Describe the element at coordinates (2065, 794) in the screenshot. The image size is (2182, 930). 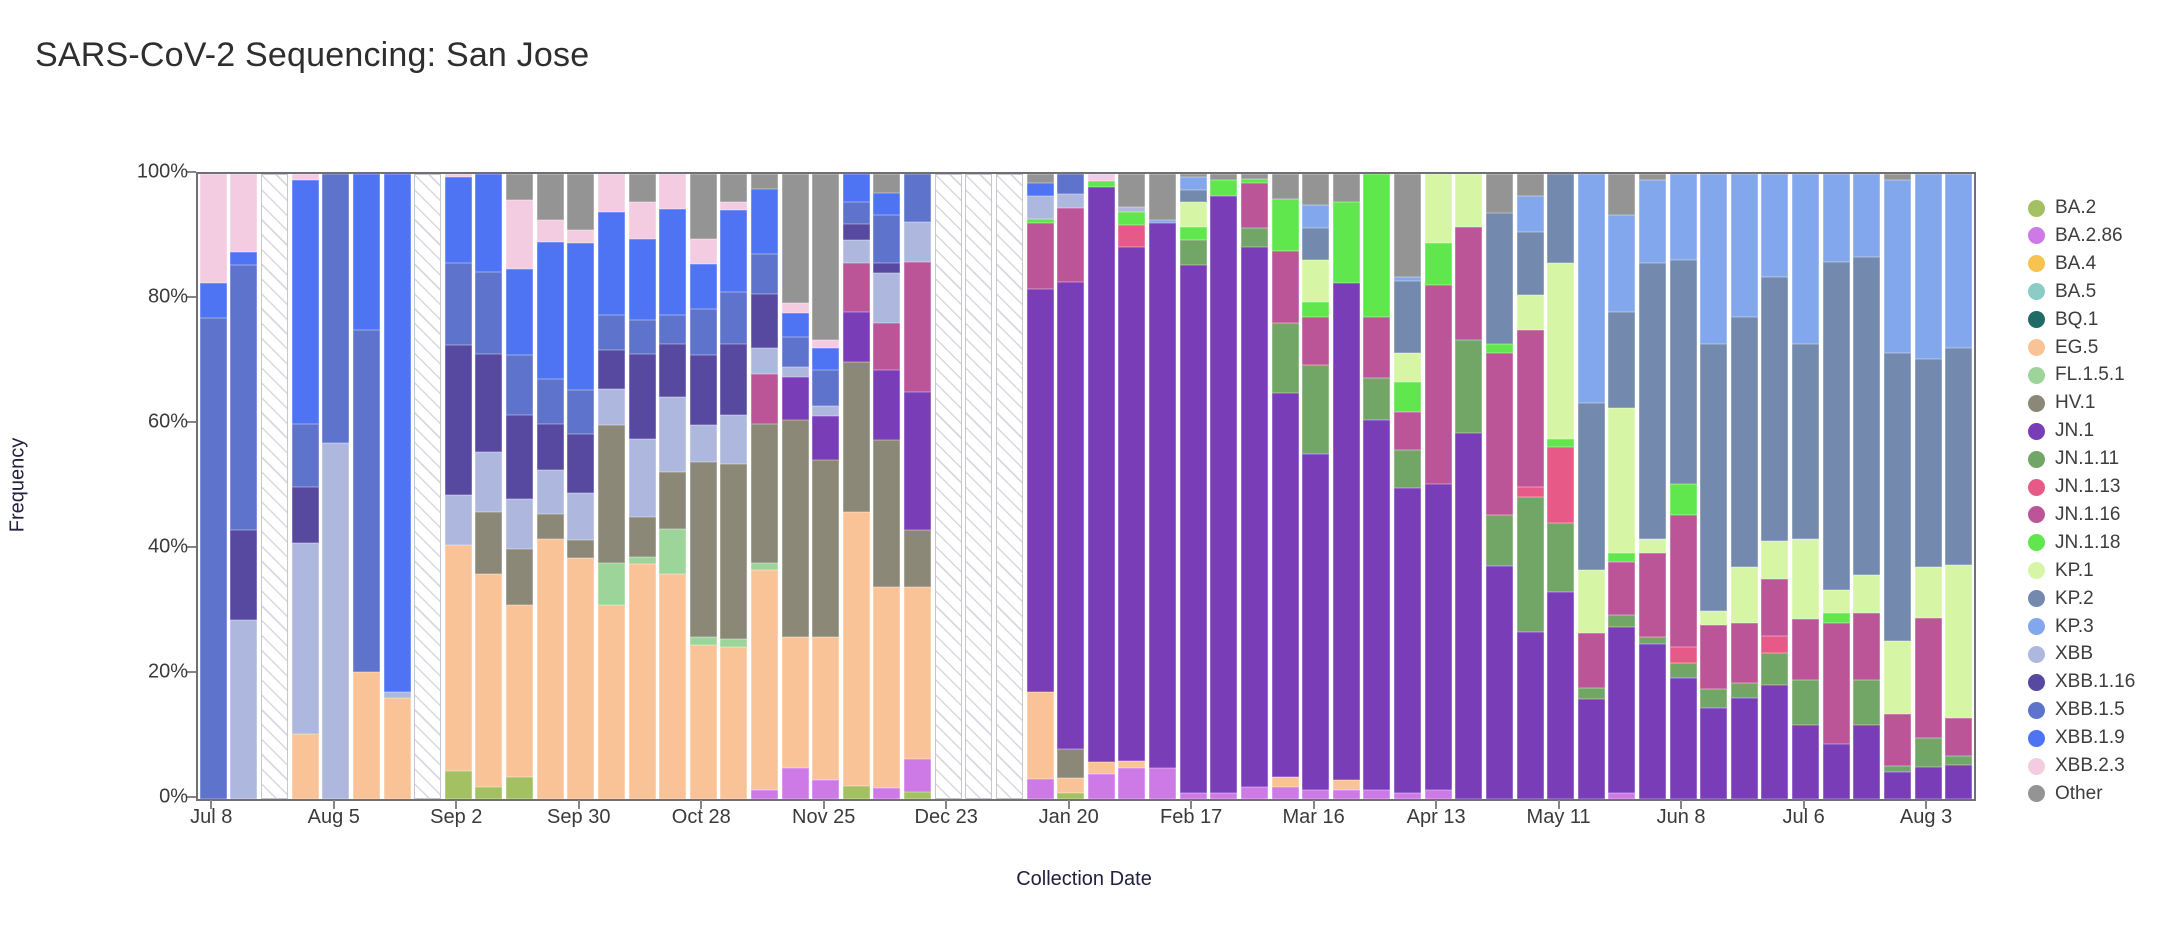
I see `legend-item-Other: Other` at that location.